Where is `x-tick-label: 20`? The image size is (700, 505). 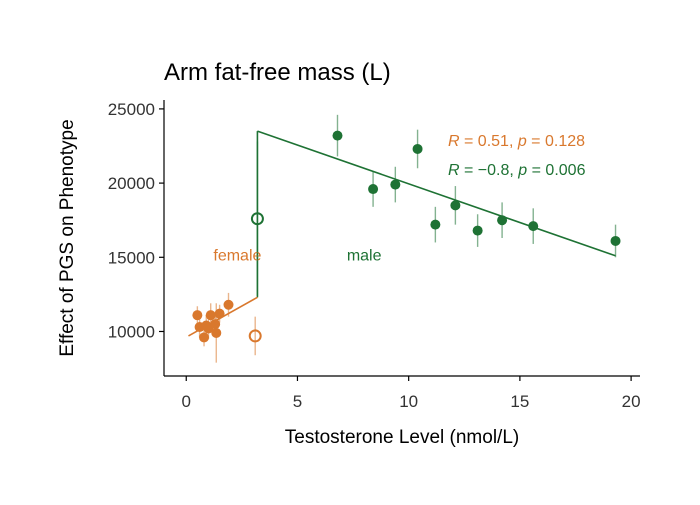 x-tick-label: 20 is located at coordinates (631, 401).